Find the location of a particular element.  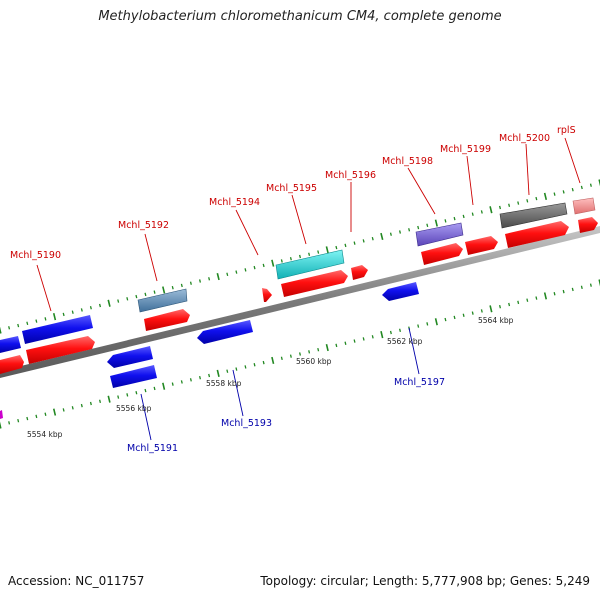

gene-label-5200: Mchl_5200 is located at coordinates (524, 138).